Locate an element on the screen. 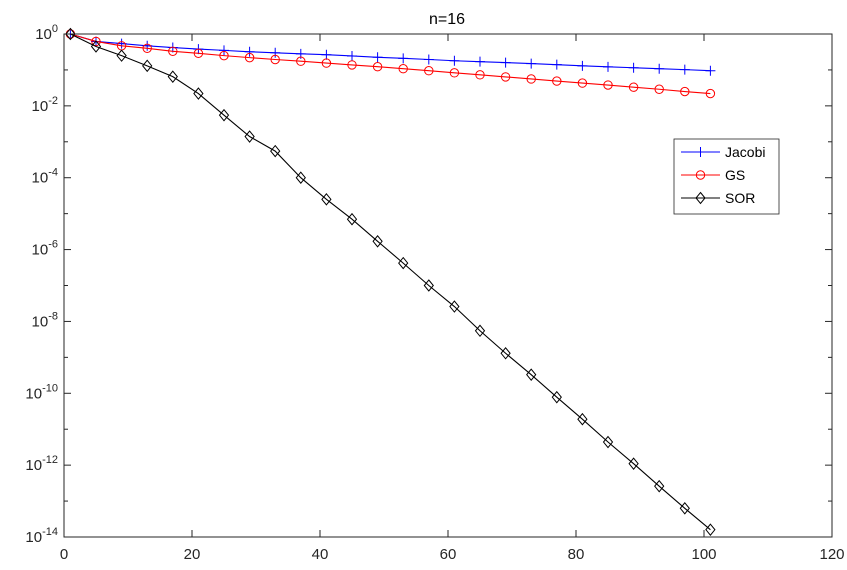 The width and height of the screenshot is (847, 570). legend-entry-sor: SOR is located at coordinates (718, 198).